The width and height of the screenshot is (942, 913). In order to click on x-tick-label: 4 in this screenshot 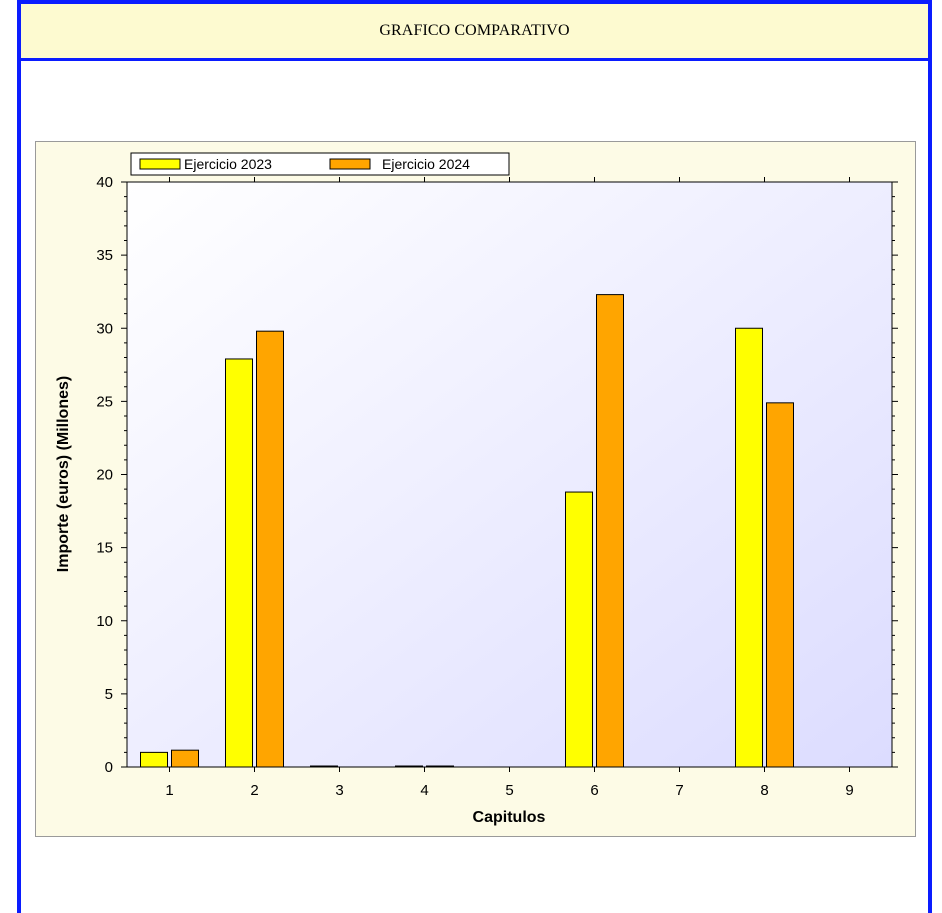, I will do `click(424, 790)`.